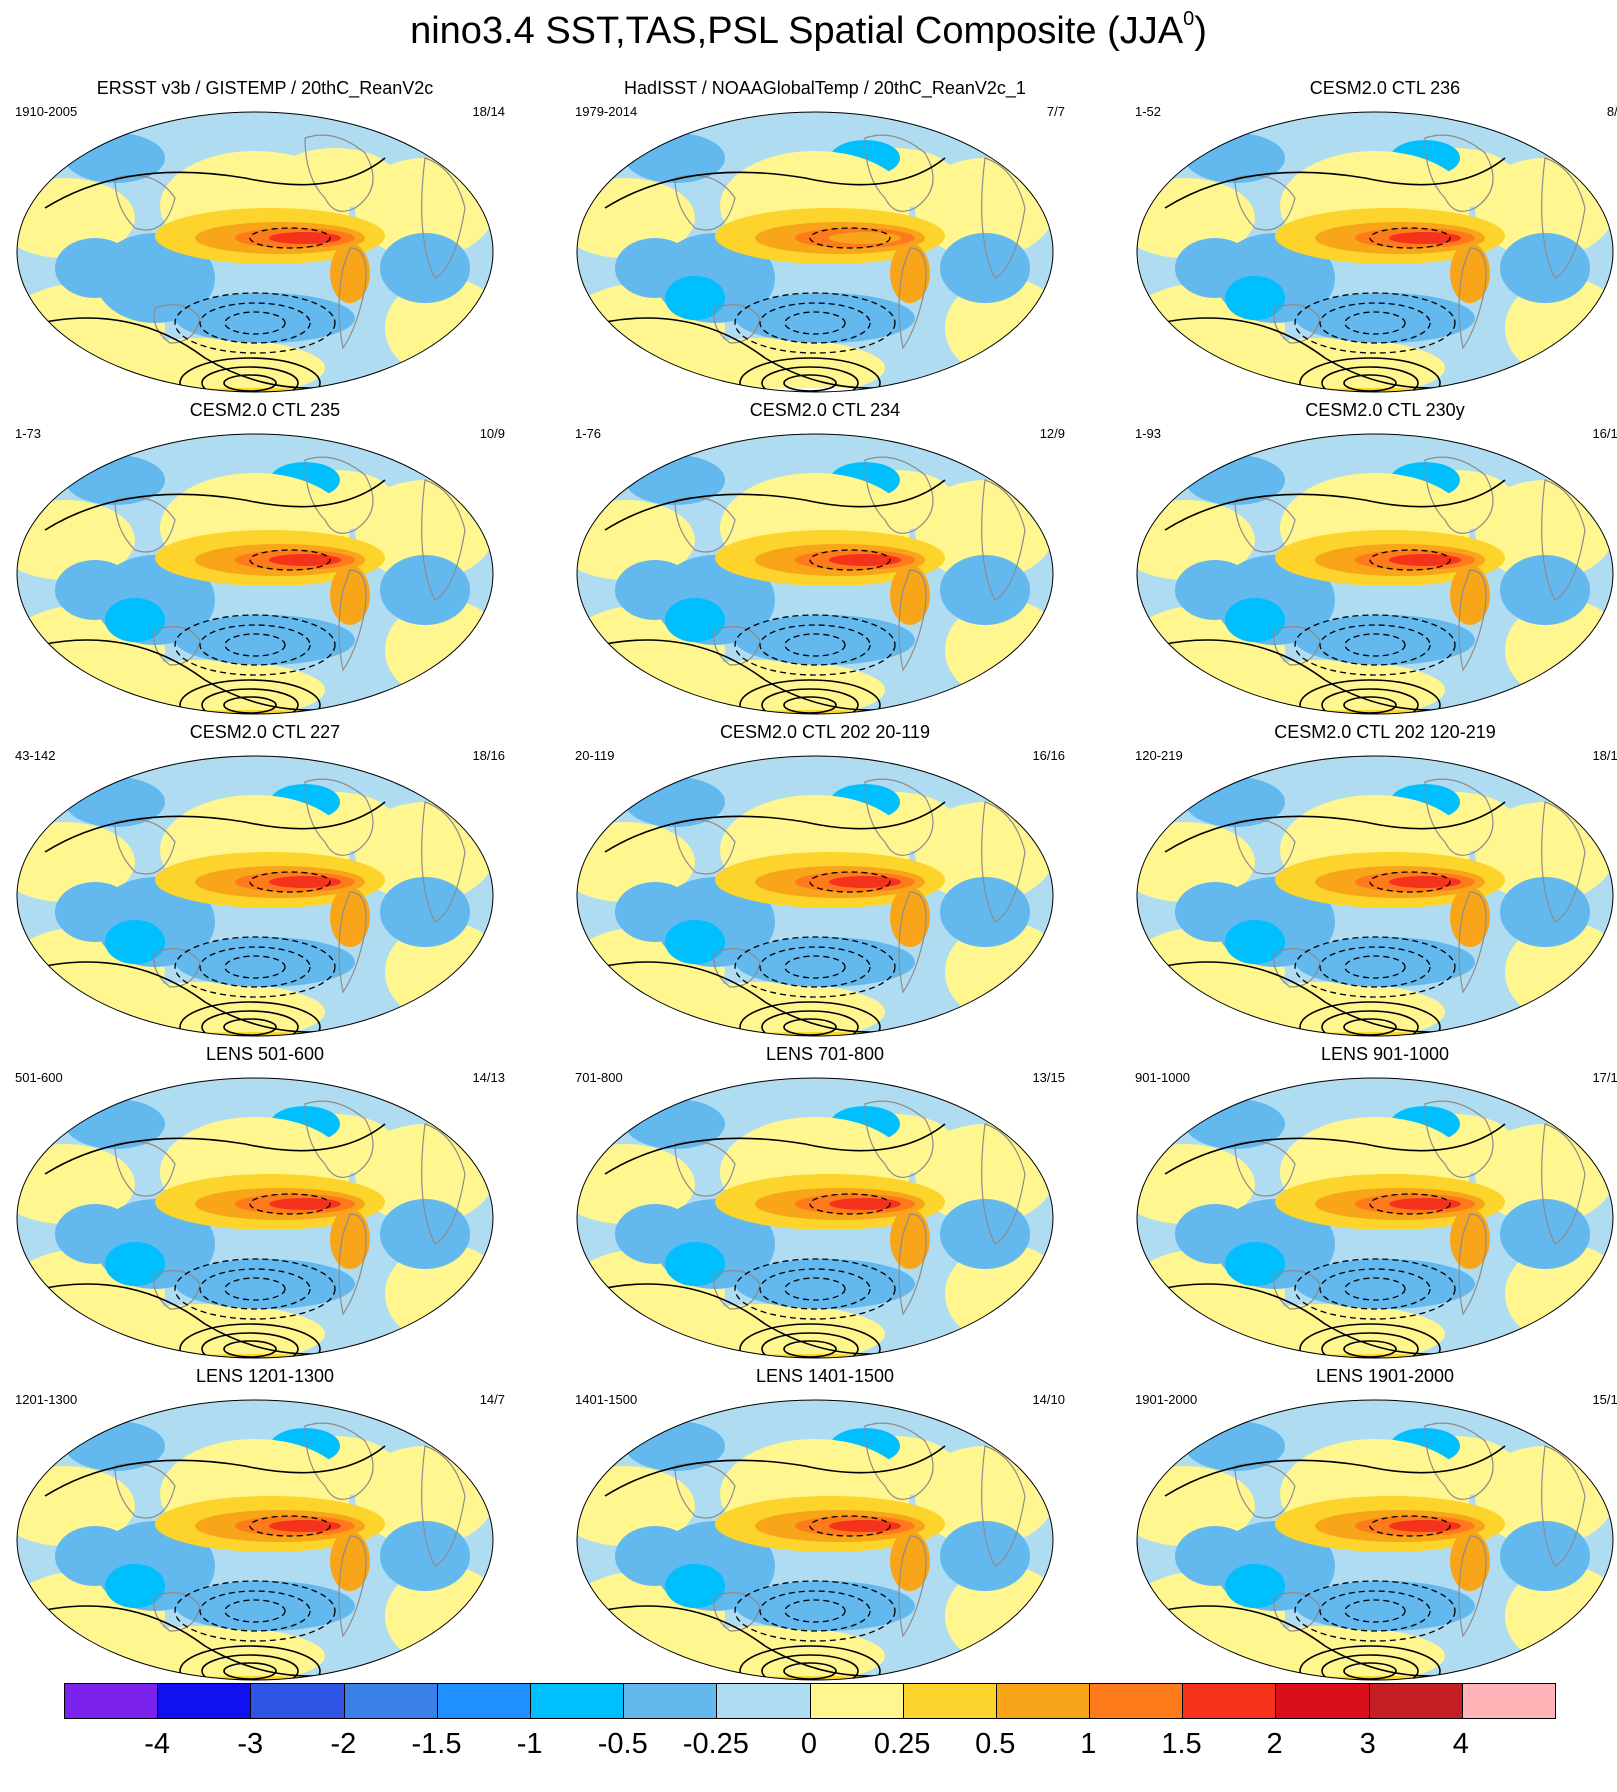  I want to click on colorbar-tick-label: -3, so click(250, 1744).